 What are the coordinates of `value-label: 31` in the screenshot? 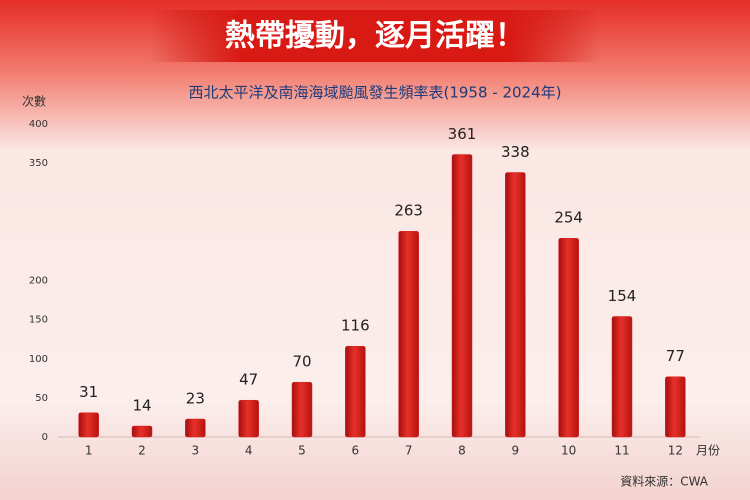 It's located at (88, 392).